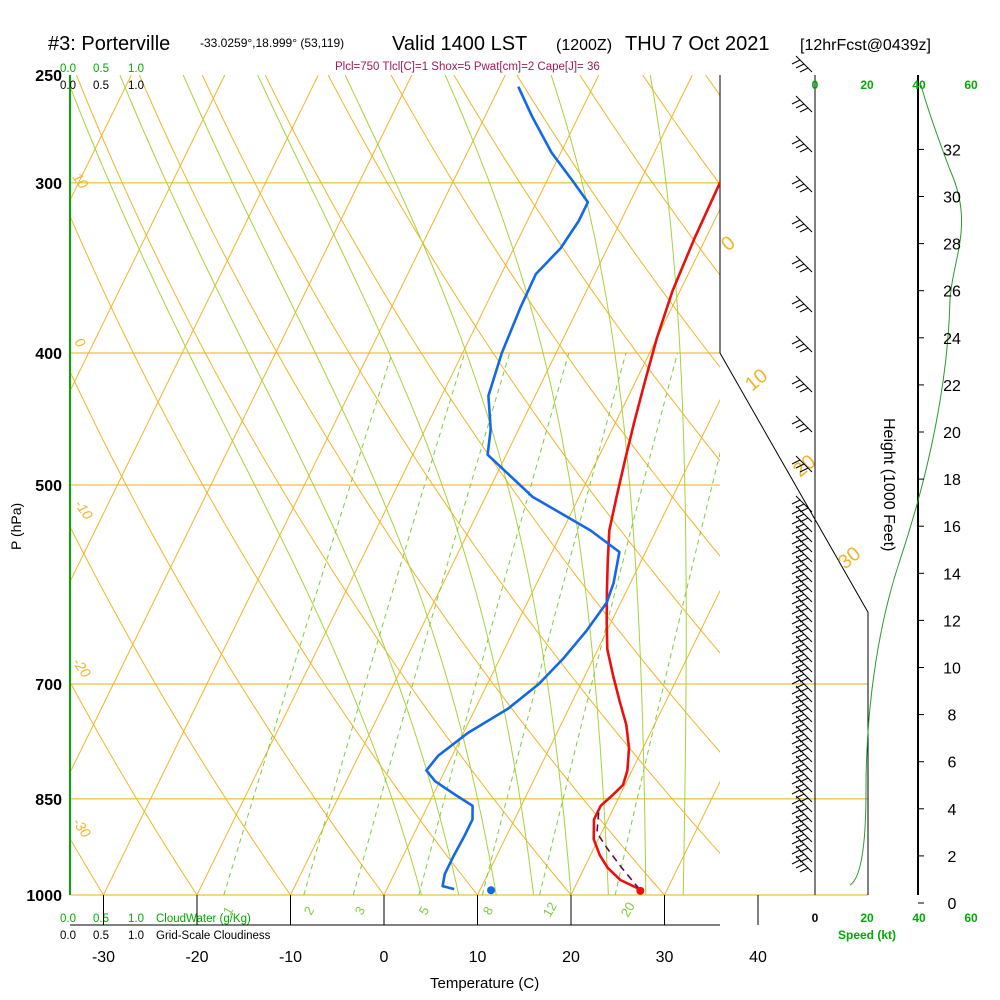 This screenshot has height=1000, width=1000. Describe the element at coordinates (484, 983) in the screenshot. I see `x-axis-label: Temperature (C)` at that location.